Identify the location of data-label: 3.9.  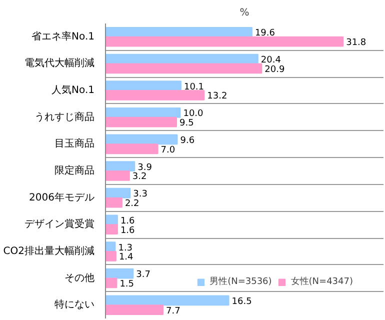
(145, 167).